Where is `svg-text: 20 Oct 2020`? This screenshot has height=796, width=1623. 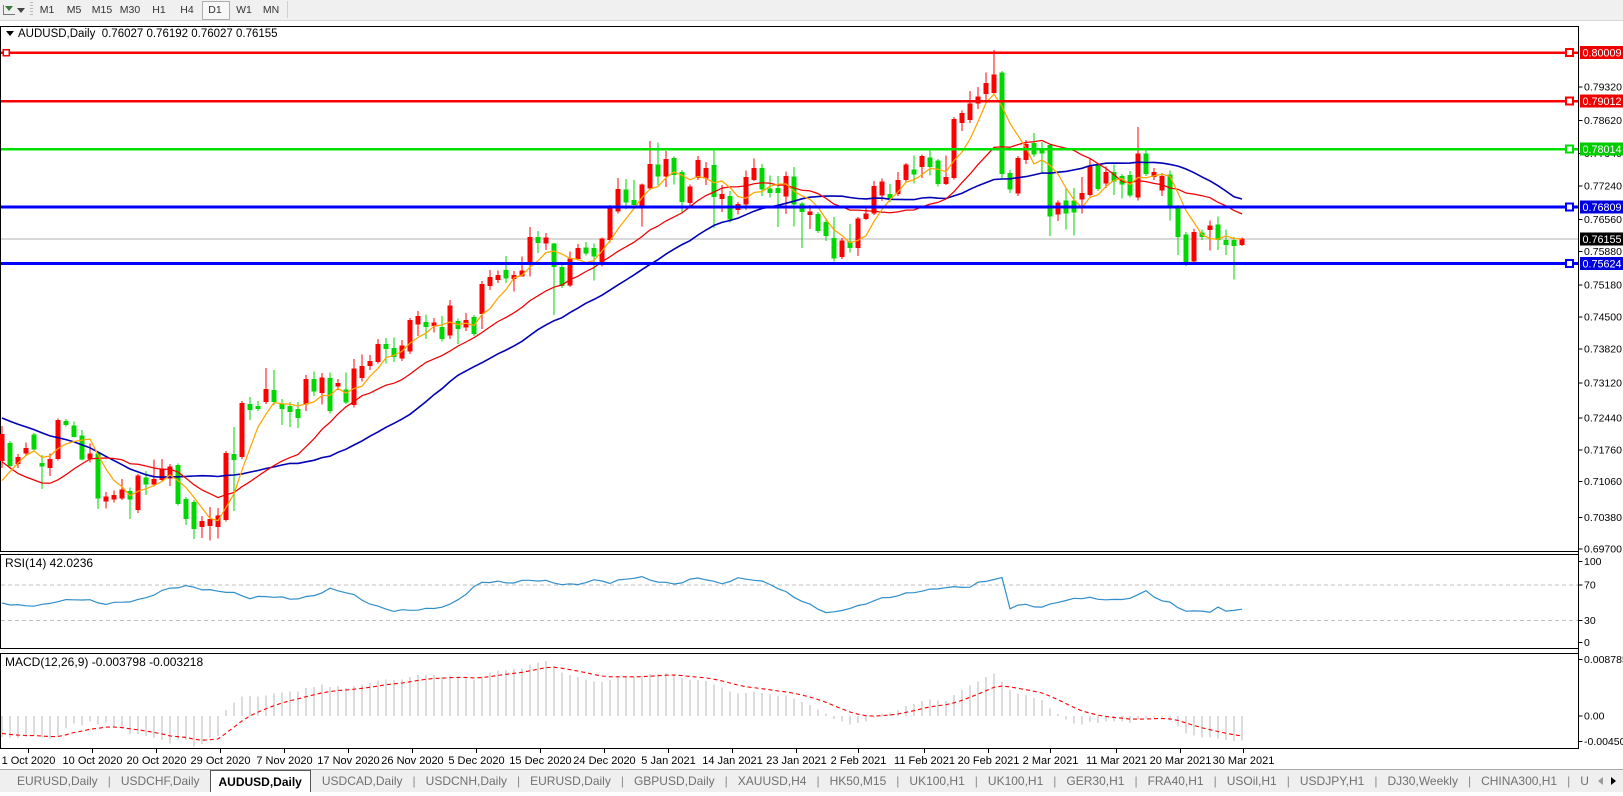 svg-text: 20 Oct 2020 is located at coordinates (157, 761).